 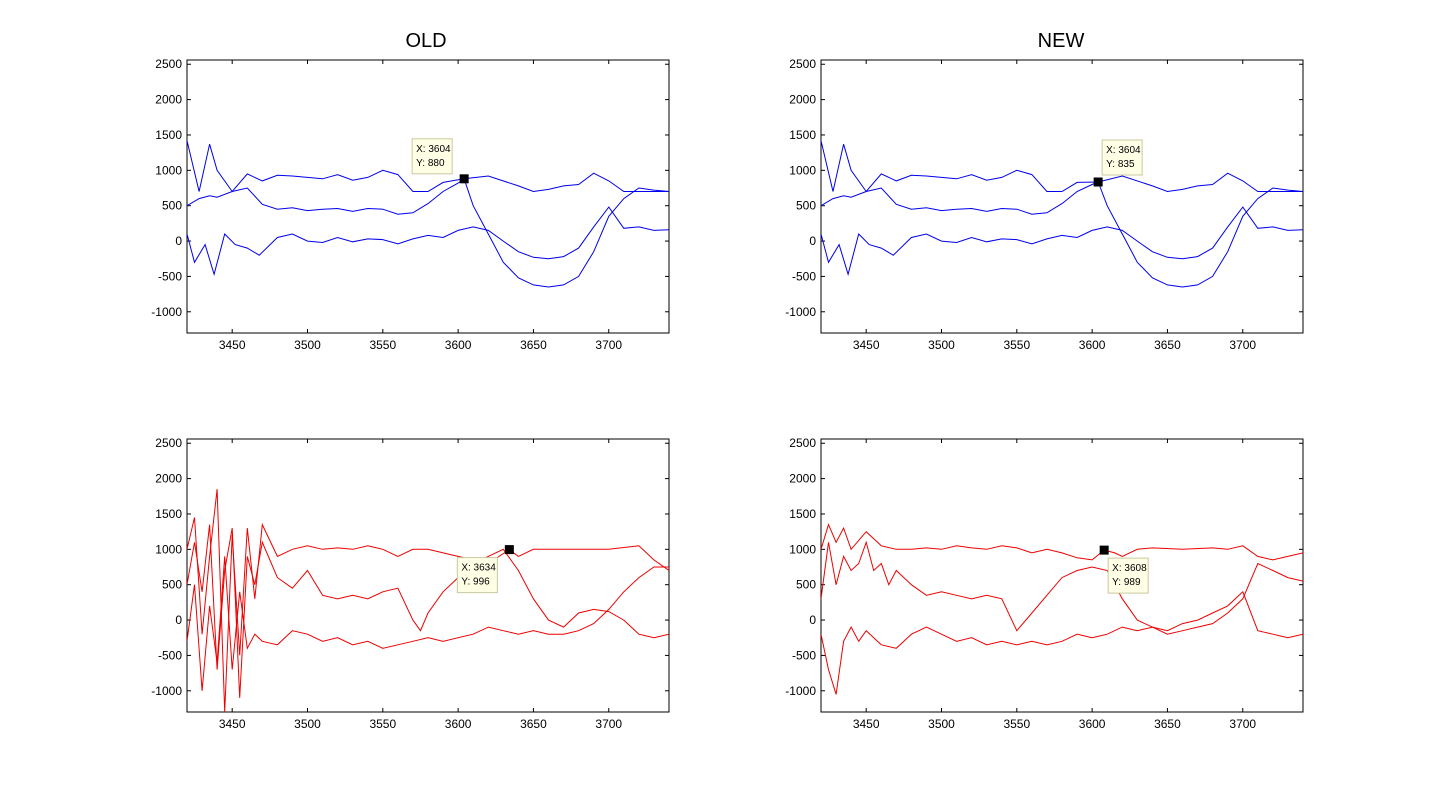 What do you see at coordinates (478, 568) in the screenshot?
I see `datatip-x-label: X: 3634` at bounding box center [478, 568].